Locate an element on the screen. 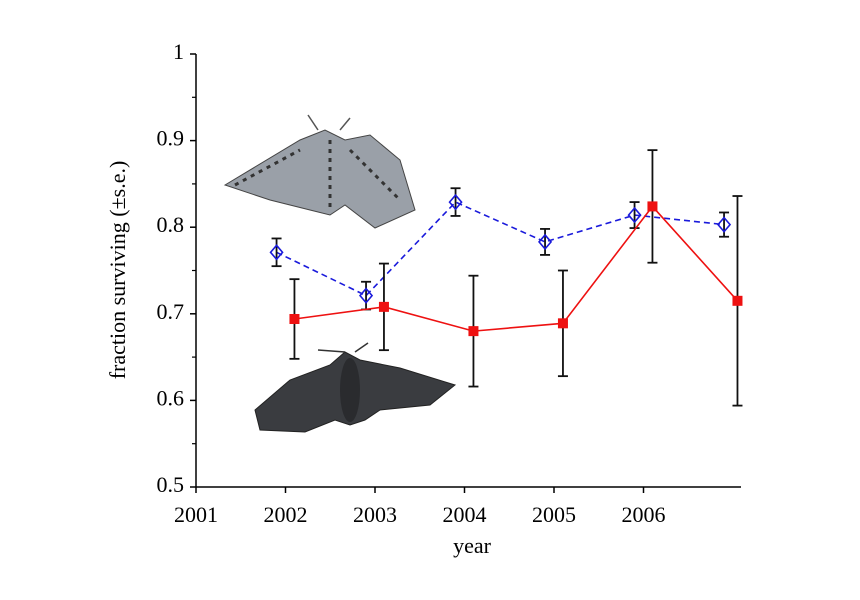 The width and height of the screenshot is (860, 600). x-tick-label: 2004 is located at coordinates (465, 514).